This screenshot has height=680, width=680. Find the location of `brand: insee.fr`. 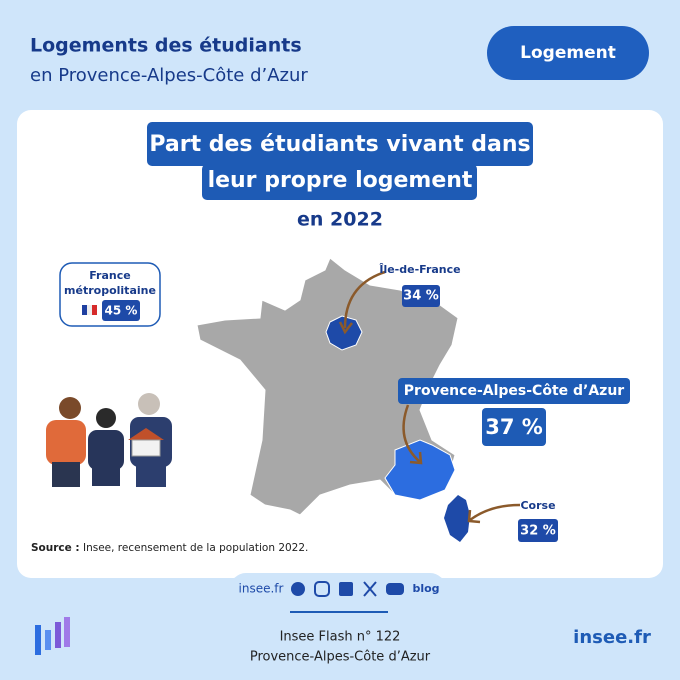

brand: insee.fr is located at coordinates (612, 637).